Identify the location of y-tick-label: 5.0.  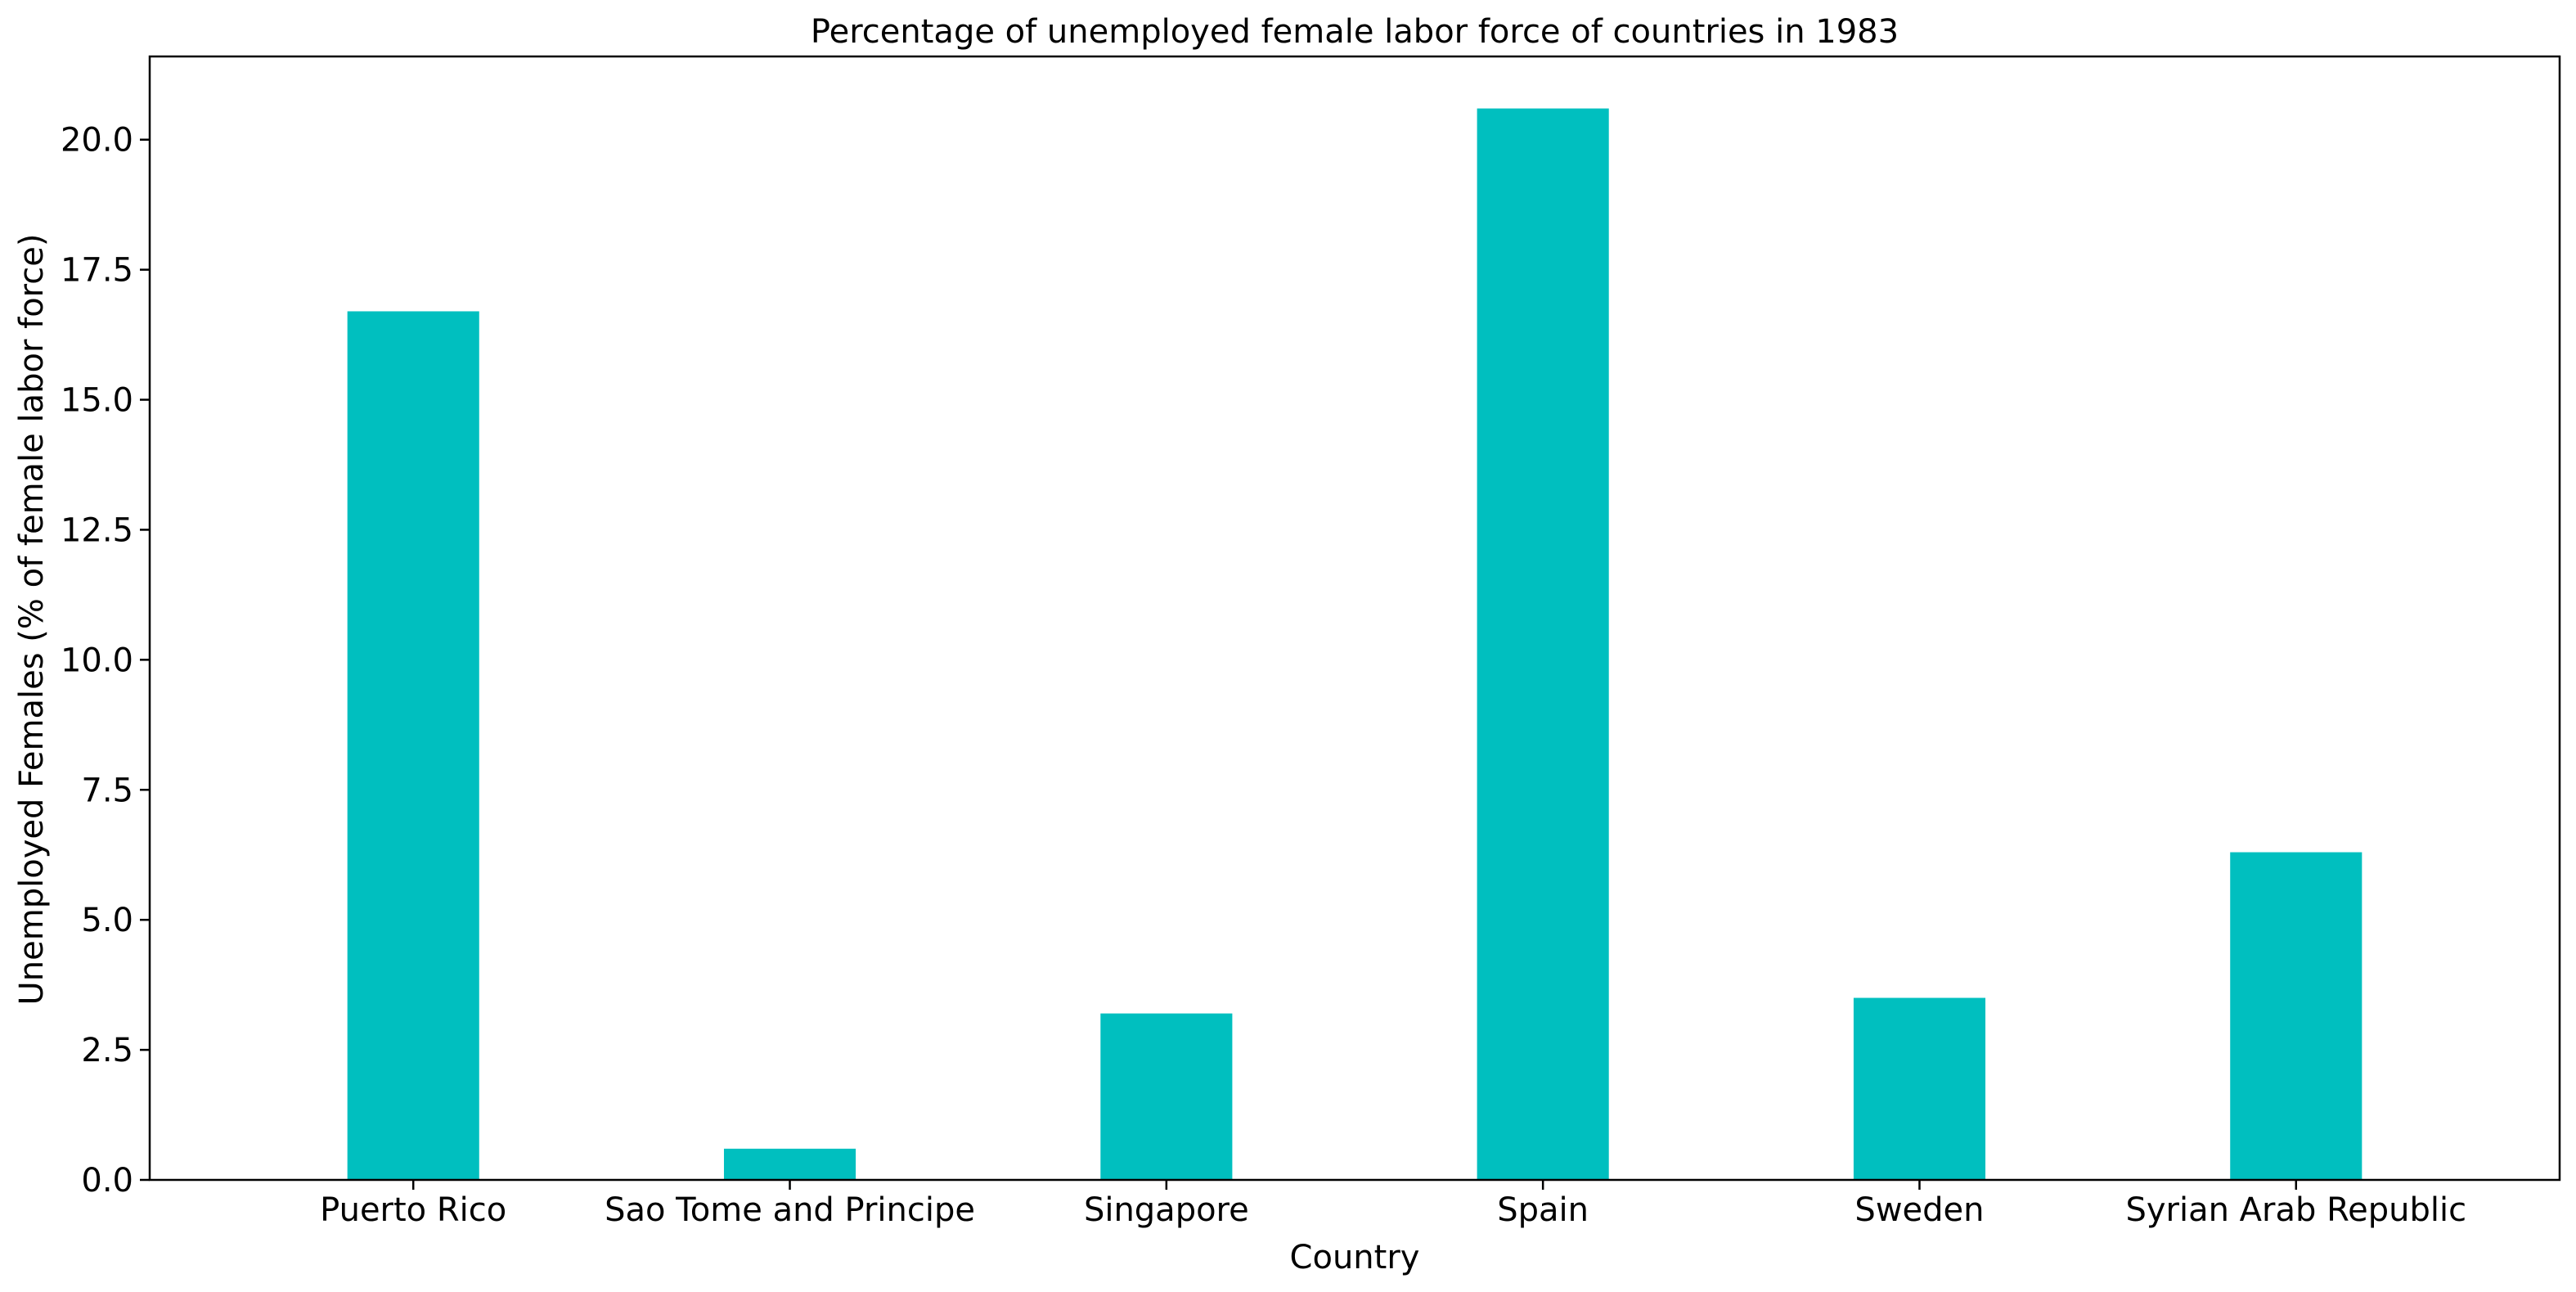
(107, 920).